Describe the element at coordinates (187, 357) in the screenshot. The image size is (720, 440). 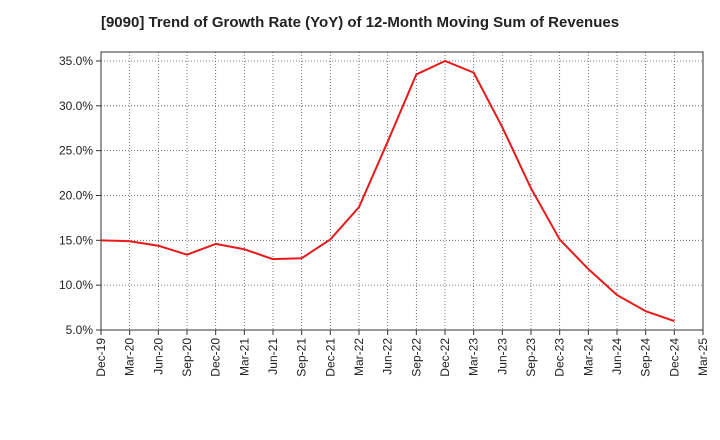
I see `x-tick-label: Sep-20` at that location.